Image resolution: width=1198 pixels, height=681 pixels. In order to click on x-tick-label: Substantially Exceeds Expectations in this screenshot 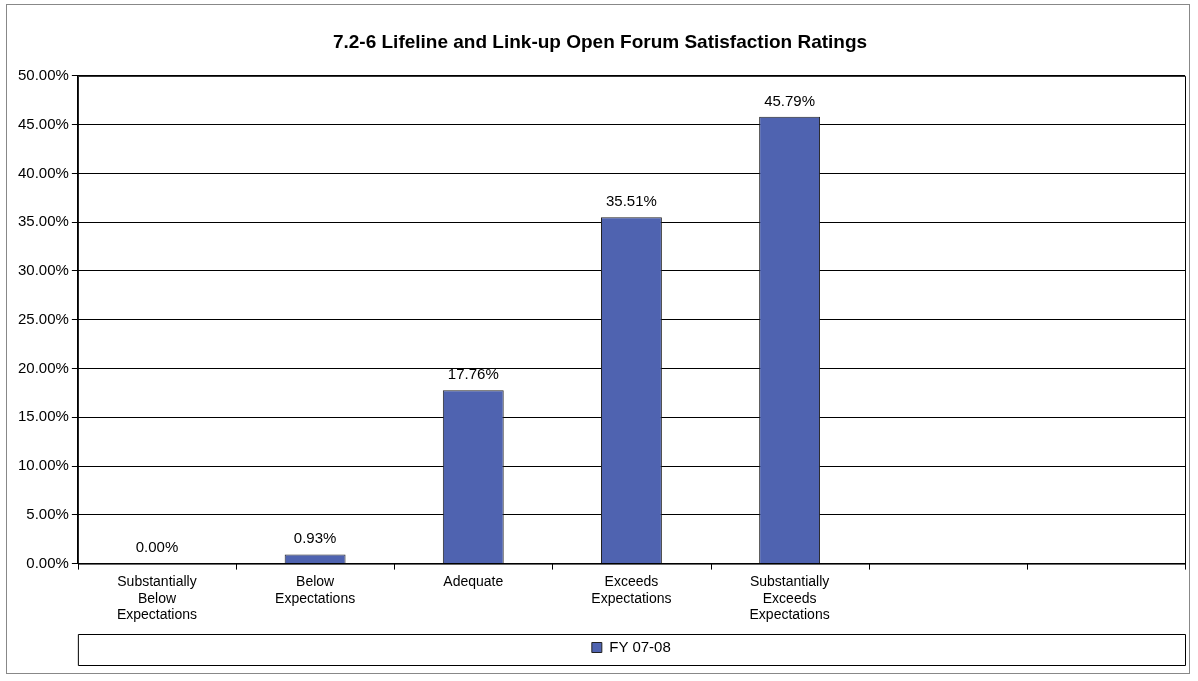, I will do `click(789, 597)`.